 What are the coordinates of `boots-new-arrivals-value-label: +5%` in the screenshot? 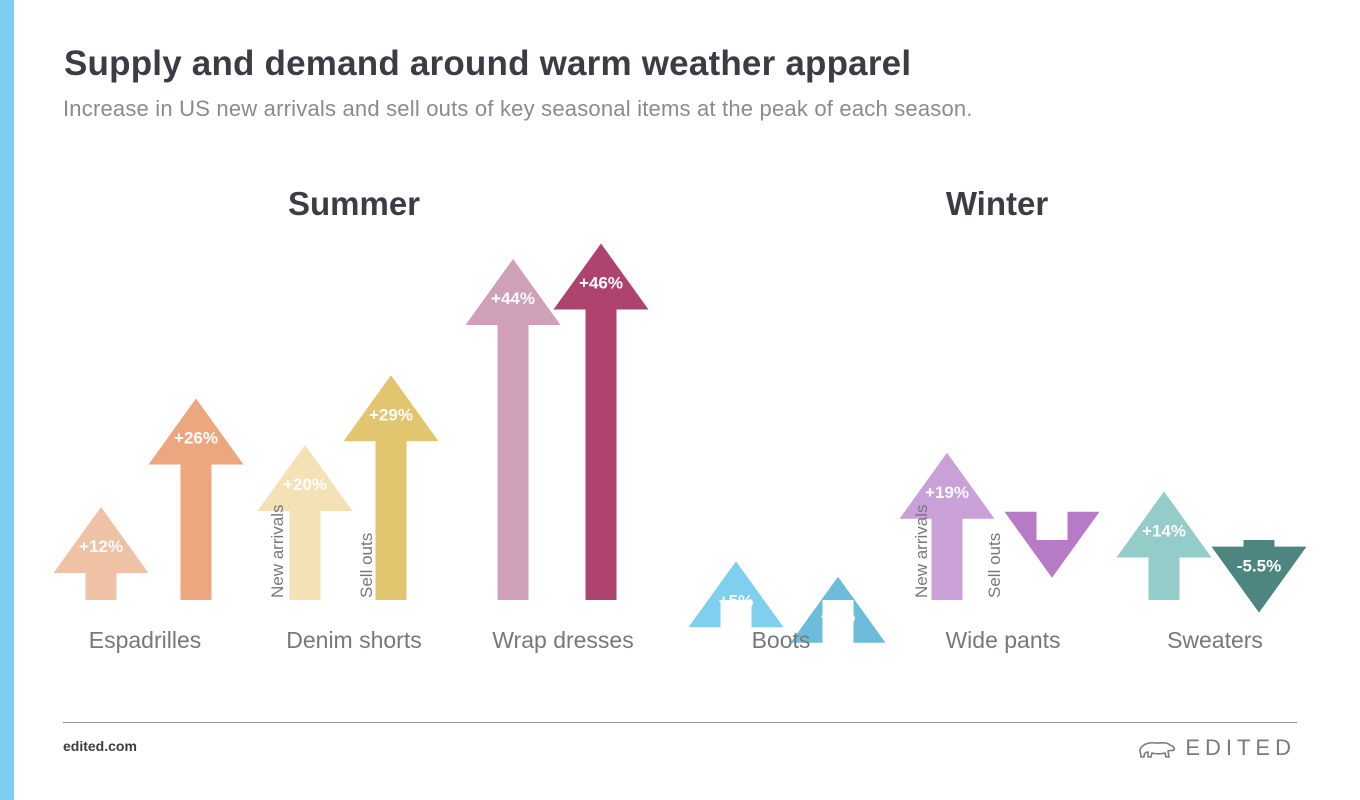 It's located at (736, 600).